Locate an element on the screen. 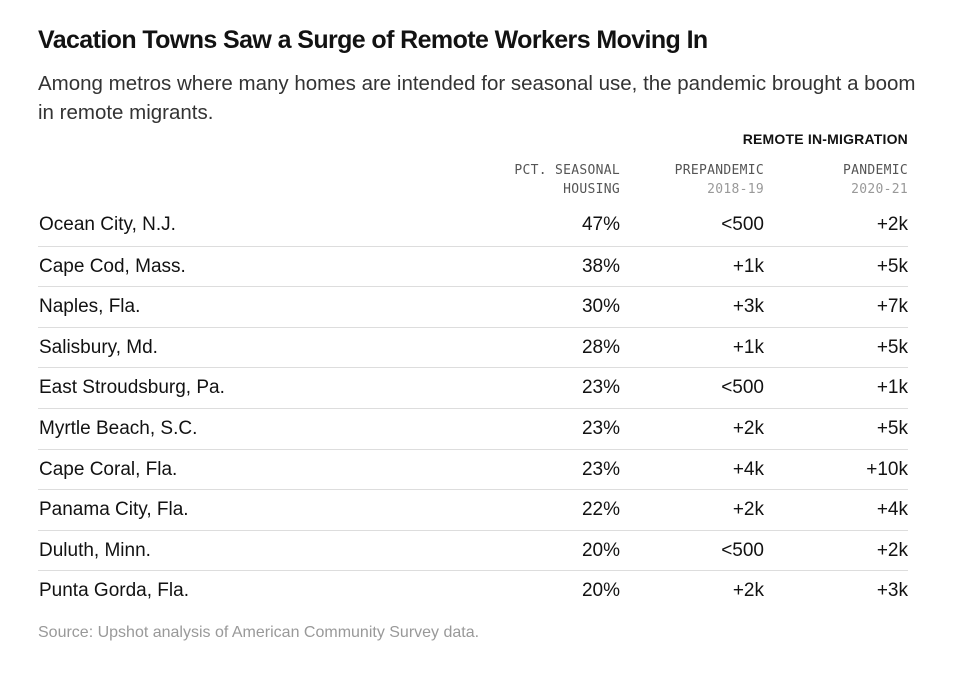 This screenshot has height=681, width=980. pandemic-cell: +4k is located at coordinates (892, 510).